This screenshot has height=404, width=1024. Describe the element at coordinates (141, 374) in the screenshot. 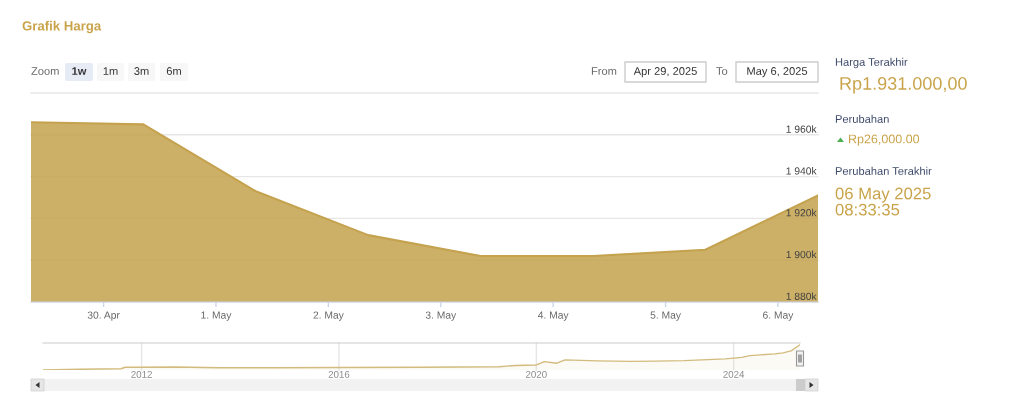

I see `x-tick-label: 2012` at that location.